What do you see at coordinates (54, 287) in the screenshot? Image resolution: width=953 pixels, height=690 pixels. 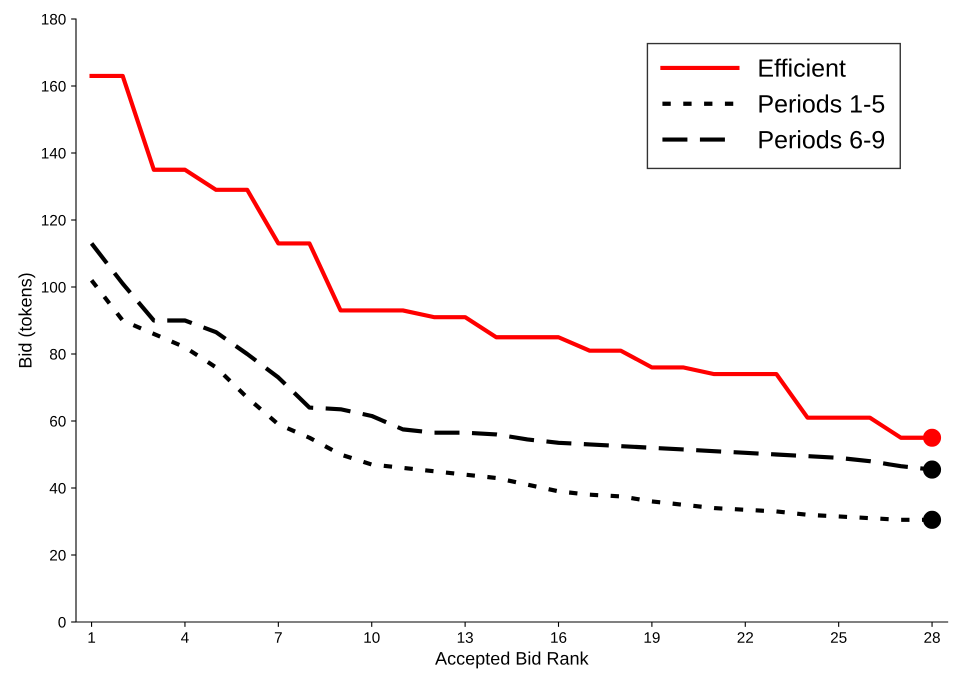 I see `y-tick-label: 100` at bounding box center [54, 287].